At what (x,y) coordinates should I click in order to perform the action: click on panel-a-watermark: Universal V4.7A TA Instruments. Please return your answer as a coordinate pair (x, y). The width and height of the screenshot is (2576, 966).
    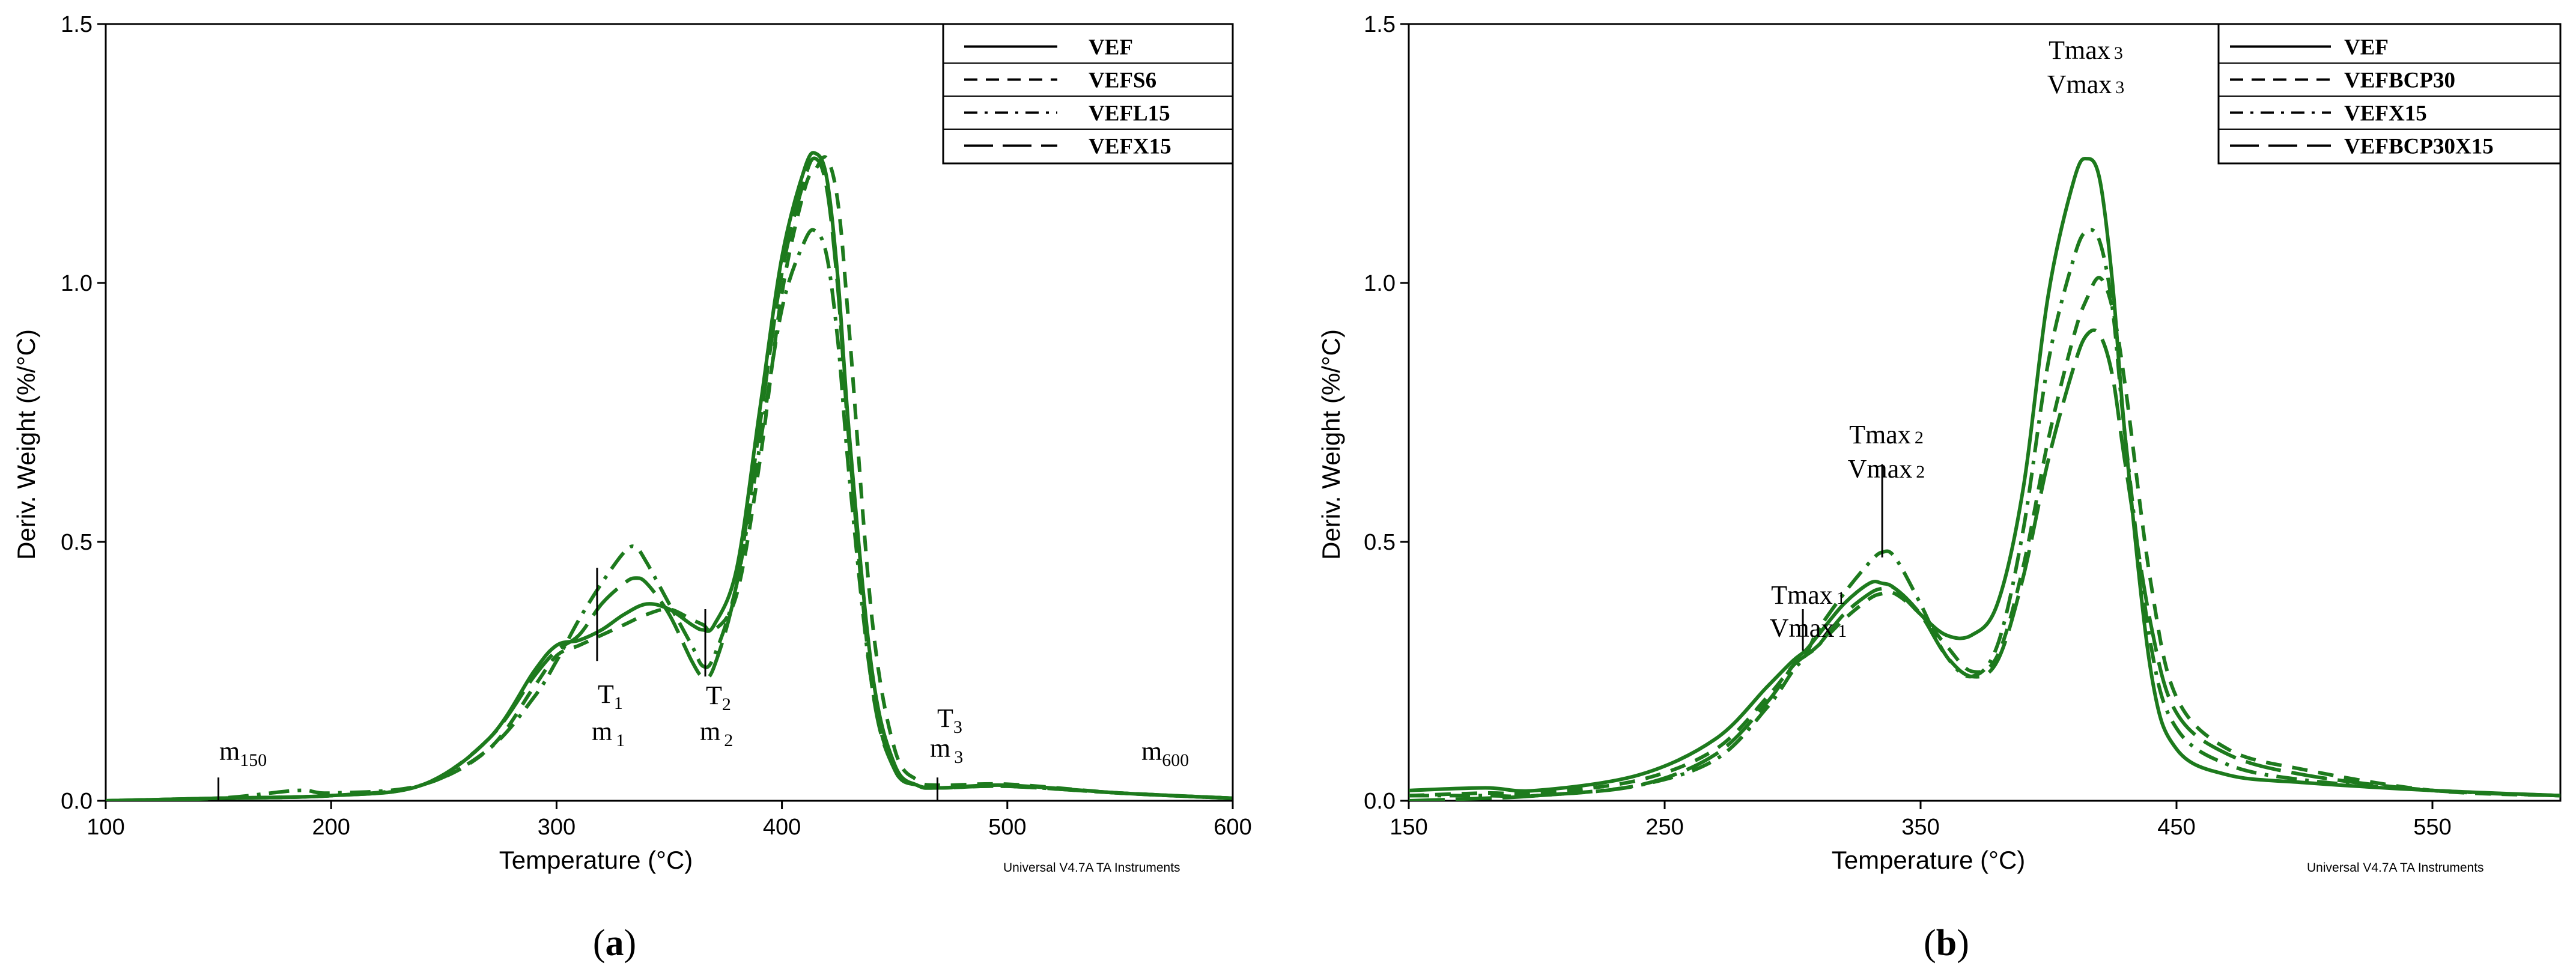
    Looking at the image, I should click on (1091, 868).